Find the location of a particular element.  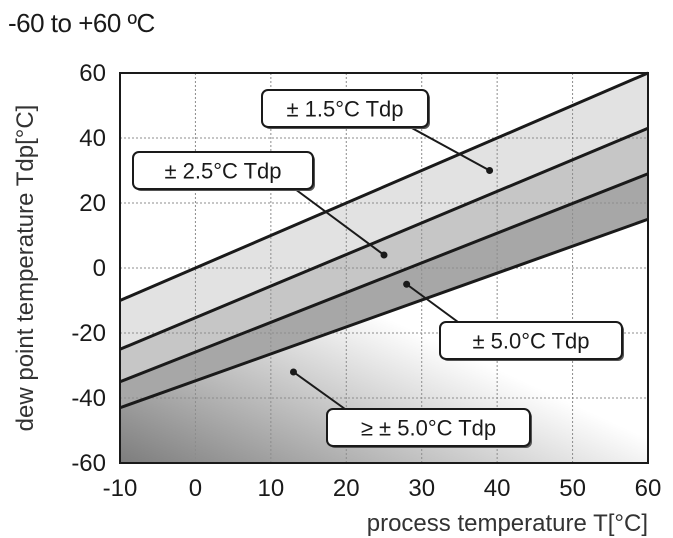

x-tick-label: -10 is located at coordinates (120, 488).